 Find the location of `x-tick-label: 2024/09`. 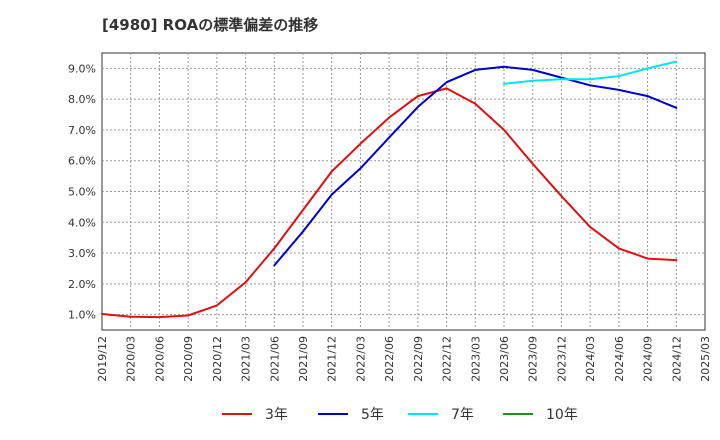

x-tick-label: 2024/09 is located at coordinates (648, 359).